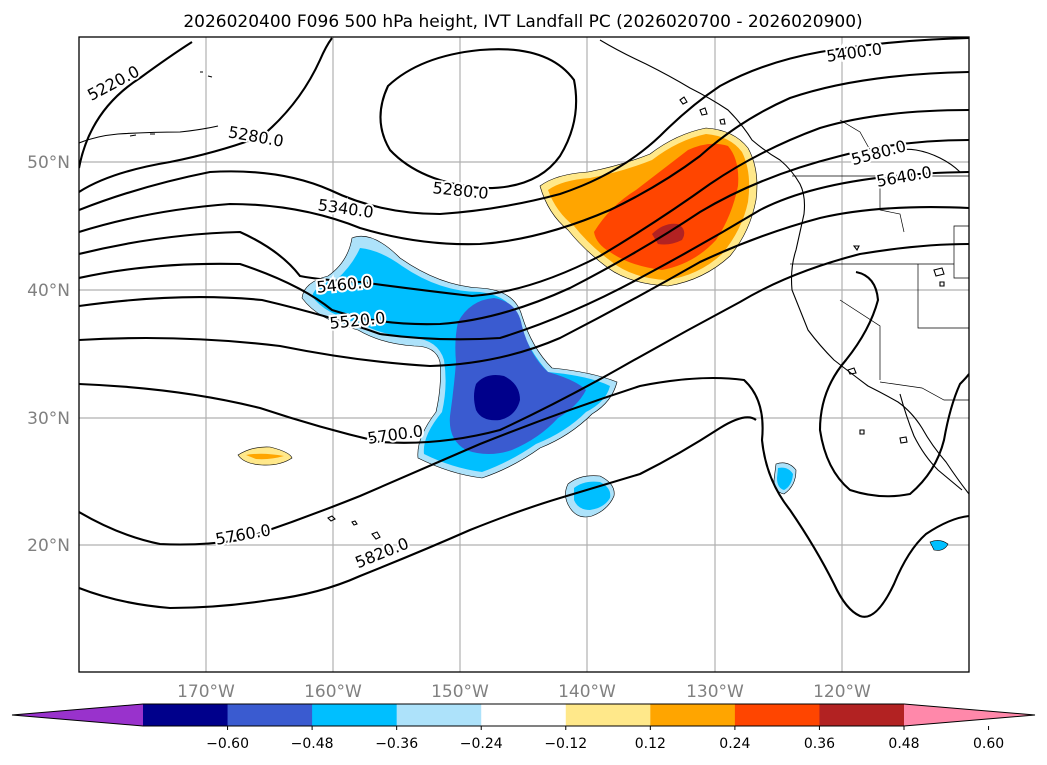 The height and width of the screenshot is (765, 1047). What do you see at coordinates (460, 692) in the screenshot?
I see `lon-label: 150°W` at bounding box center [460, 692].